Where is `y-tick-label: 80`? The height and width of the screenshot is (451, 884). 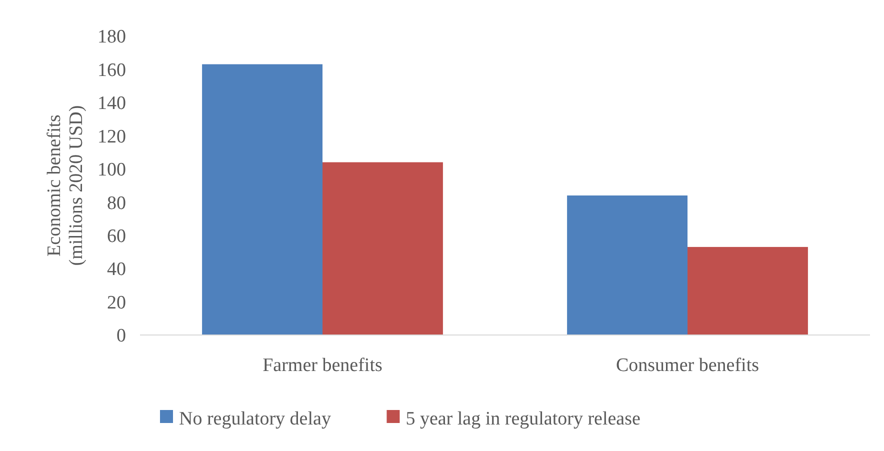
y-tick-label: 80 is located at coordinates (116, 203).